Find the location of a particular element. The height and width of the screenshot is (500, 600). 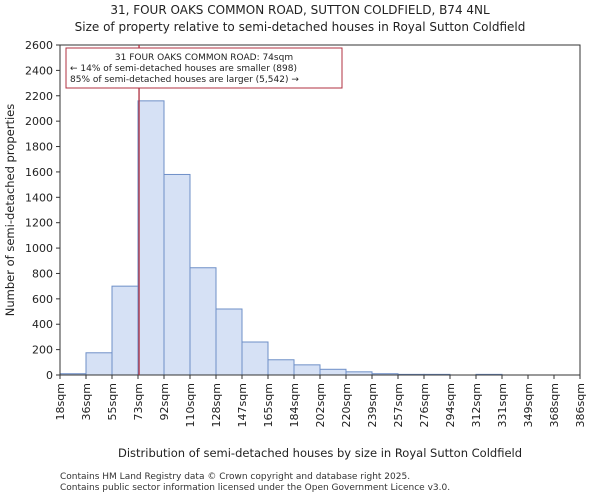

x-tick-label: 110sqm is located at coordinates (190, 405).